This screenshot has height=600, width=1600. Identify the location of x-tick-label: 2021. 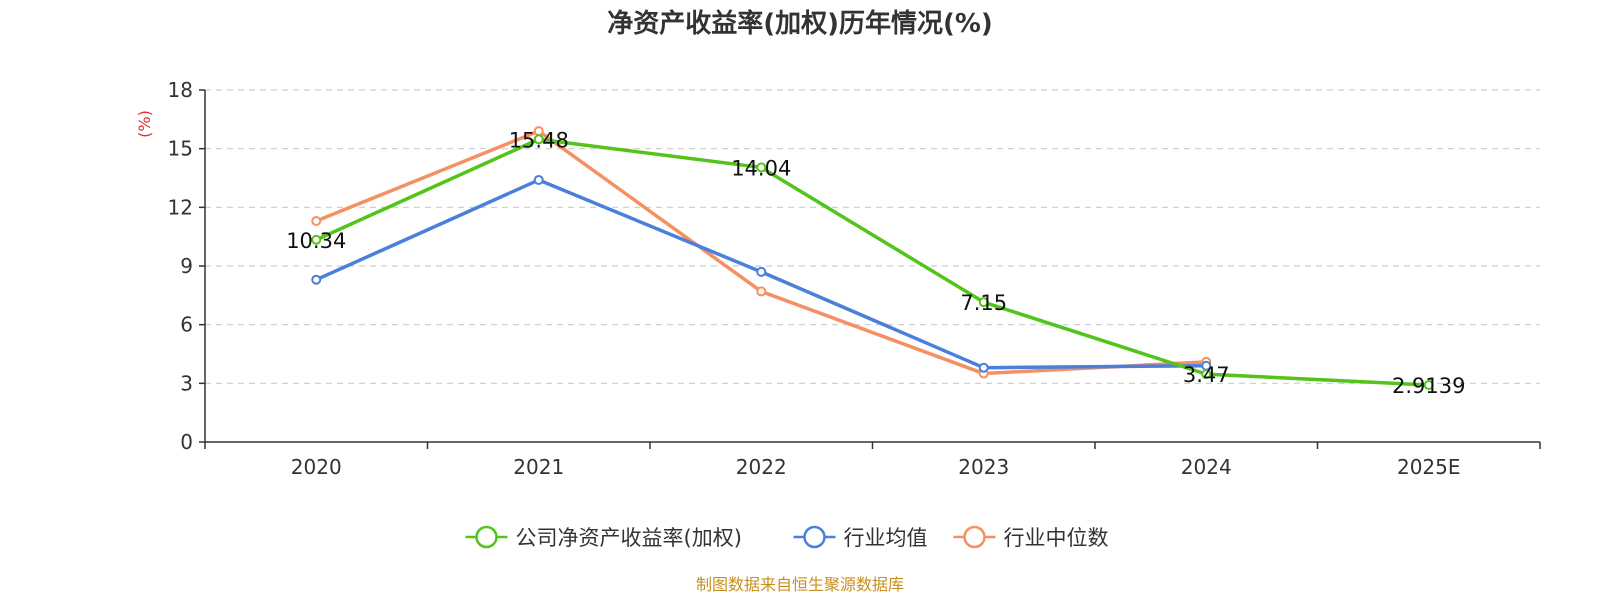
(538, 467).